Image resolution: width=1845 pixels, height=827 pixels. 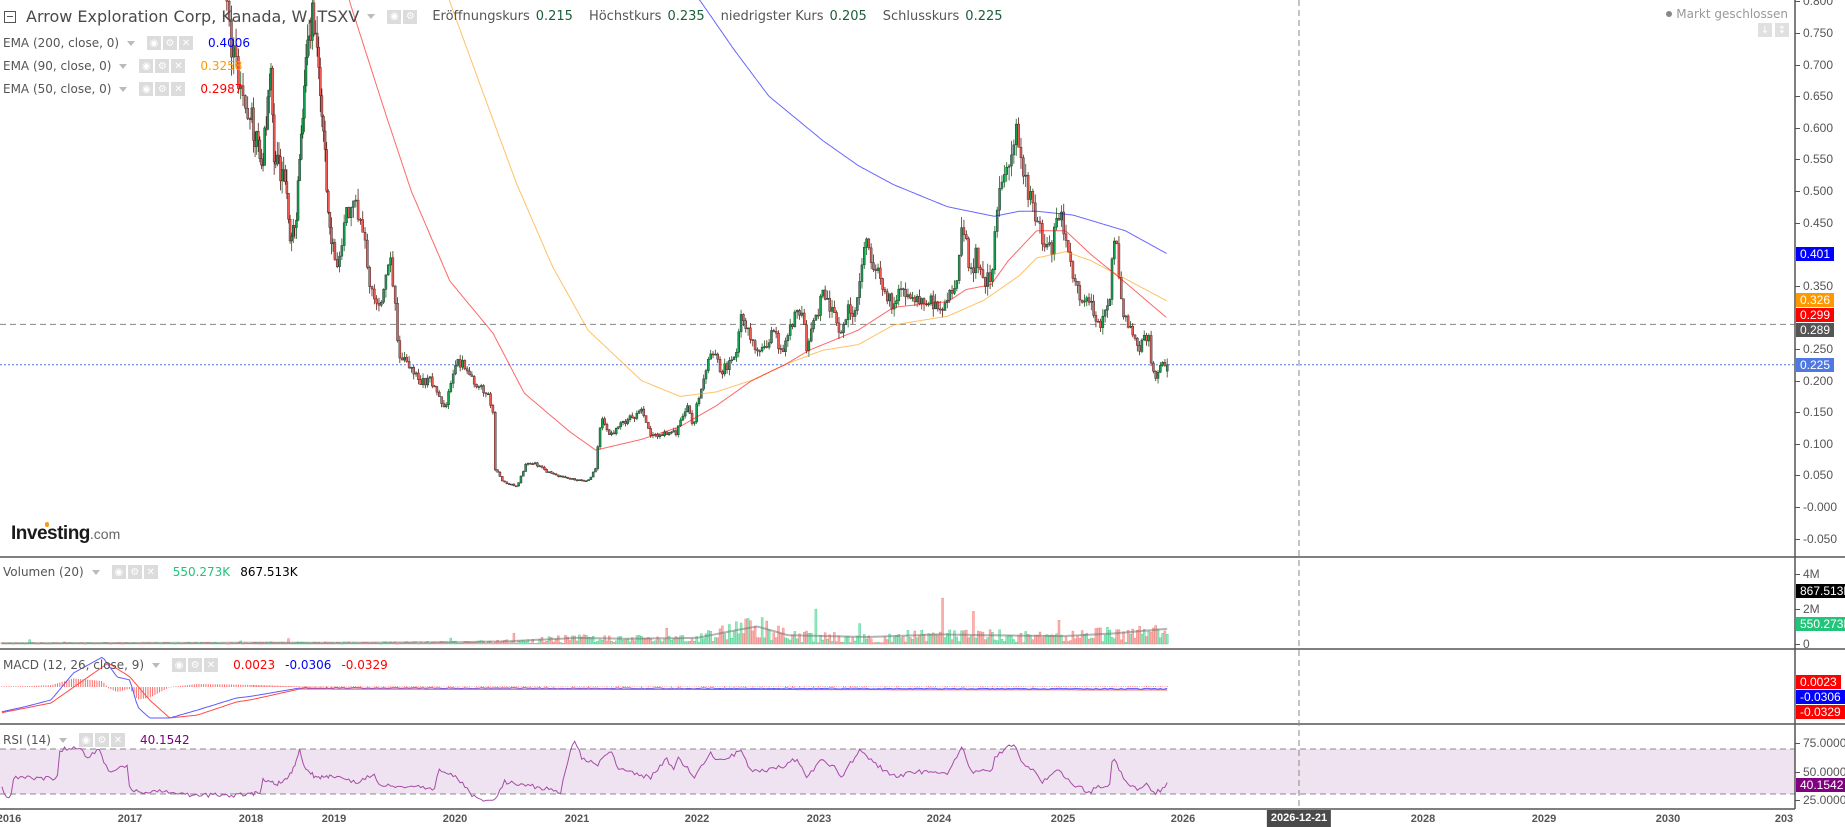 What do you see at coordinates (118, 572) in the screenshot?
I see `eye-icon: ◉` at bounding box center [118, 572].